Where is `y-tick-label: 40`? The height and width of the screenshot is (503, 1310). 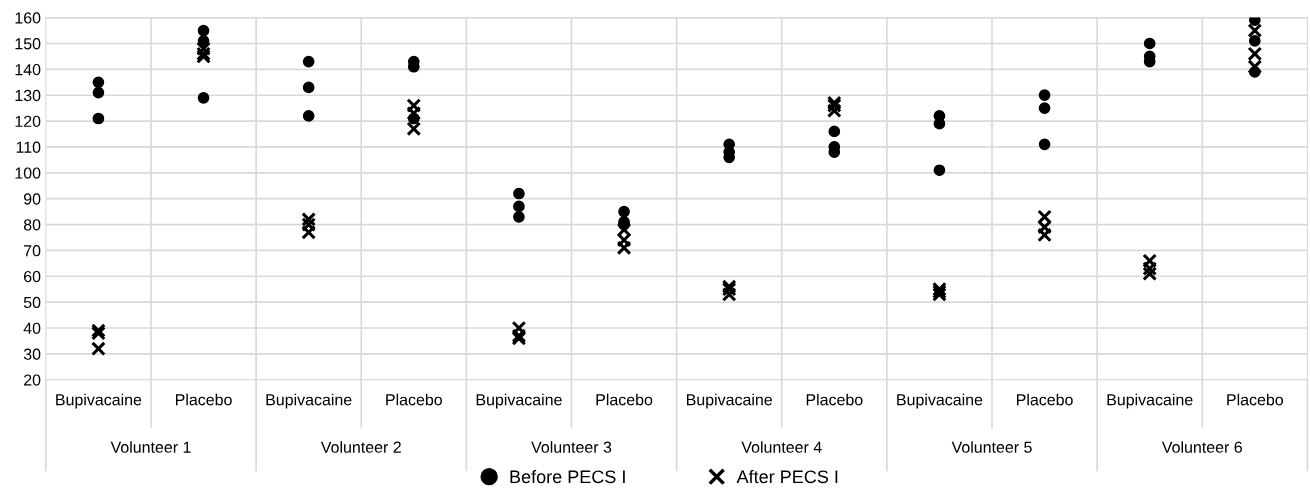 y-tick-label: 40 is located at coordinates (32, 328).